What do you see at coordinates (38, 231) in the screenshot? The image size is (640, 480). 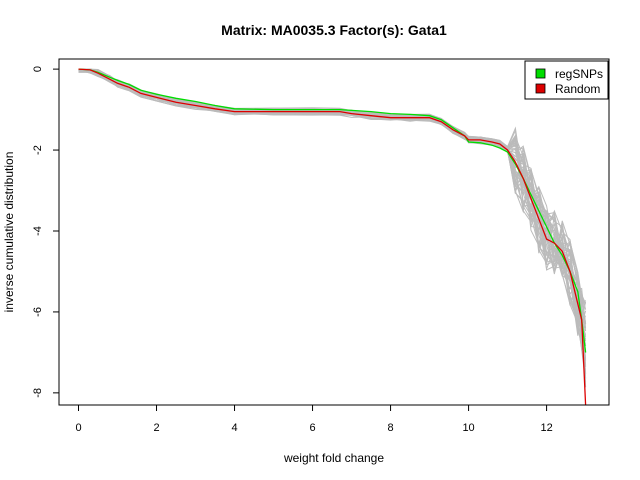 I see `y-tick-label: -4` at bounding box center [38, 231].